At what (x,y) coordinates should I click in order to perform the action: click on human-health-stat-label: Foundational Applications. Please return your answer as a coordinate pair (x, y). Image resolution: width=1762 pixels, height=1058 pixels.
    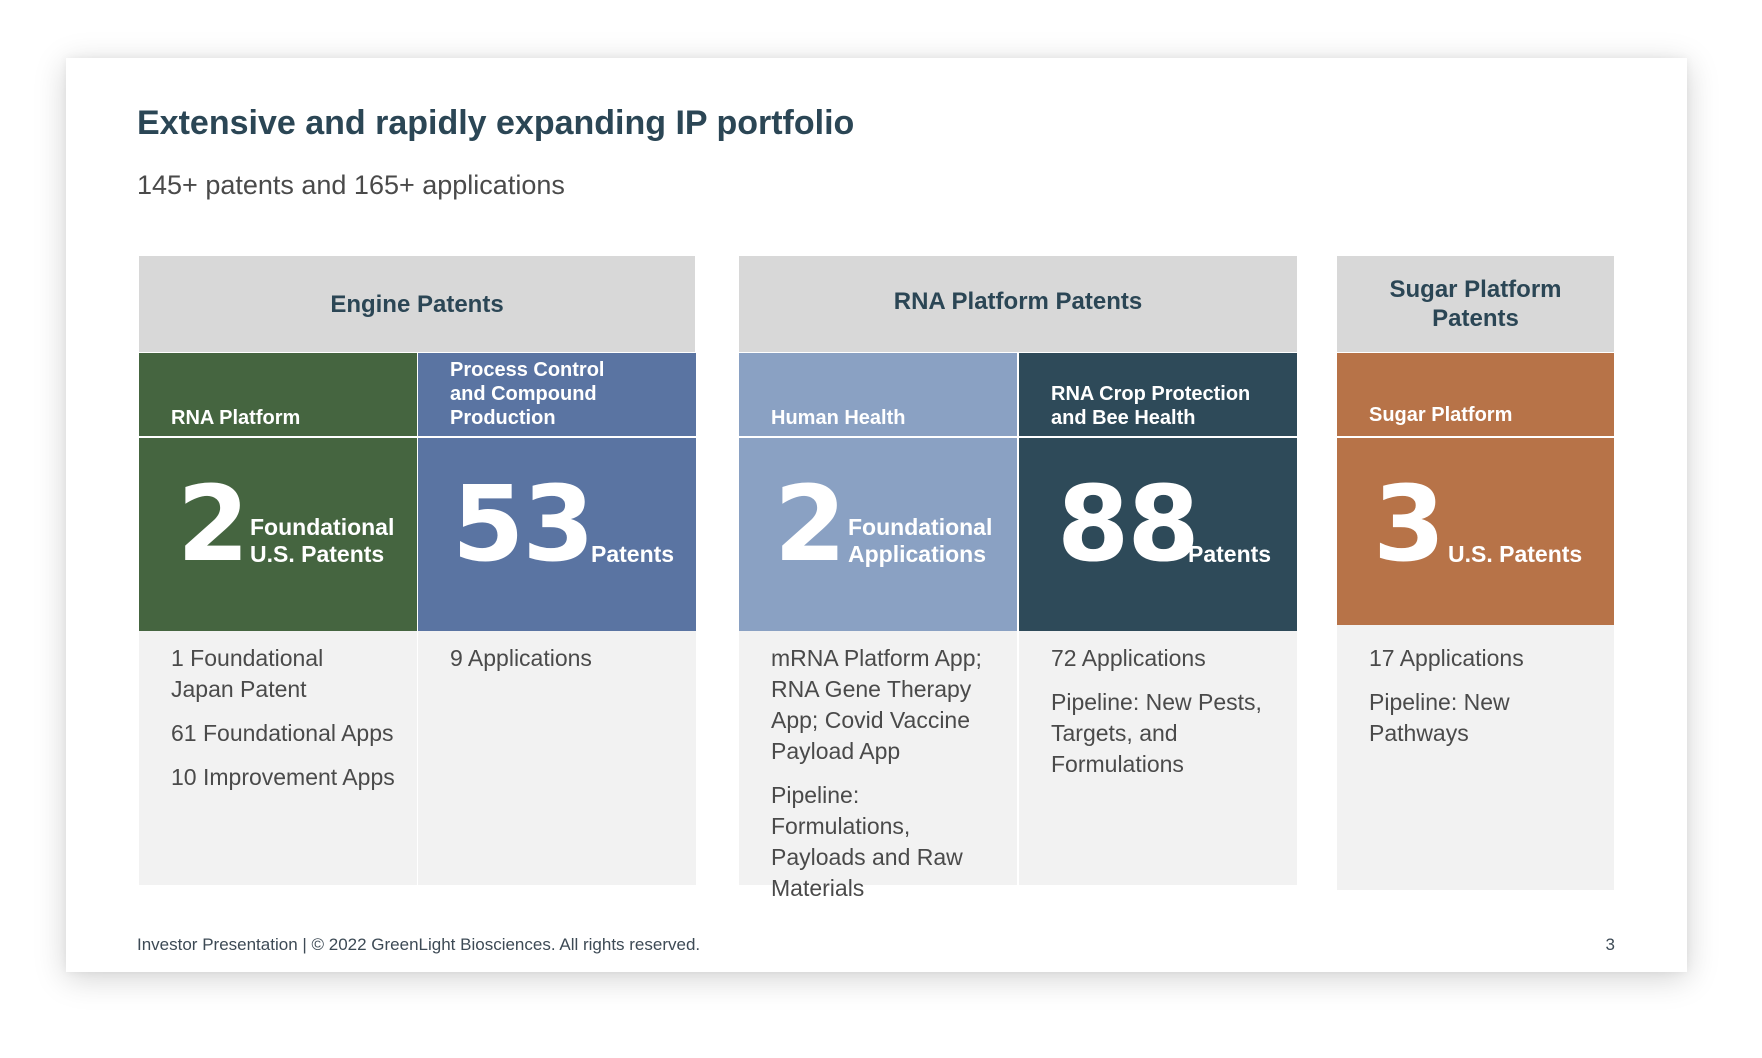
    Looking at the image, I should click on (920, 541).